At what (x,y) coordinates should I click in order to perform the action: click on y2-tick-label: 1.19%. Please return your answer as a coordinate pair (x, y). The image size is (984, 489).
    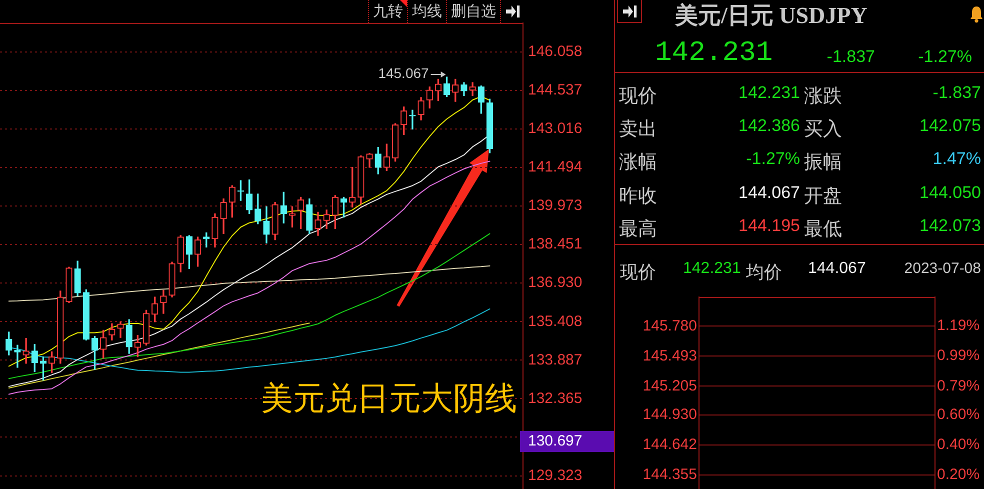
    Looking at the image, I should click on (958, 325).